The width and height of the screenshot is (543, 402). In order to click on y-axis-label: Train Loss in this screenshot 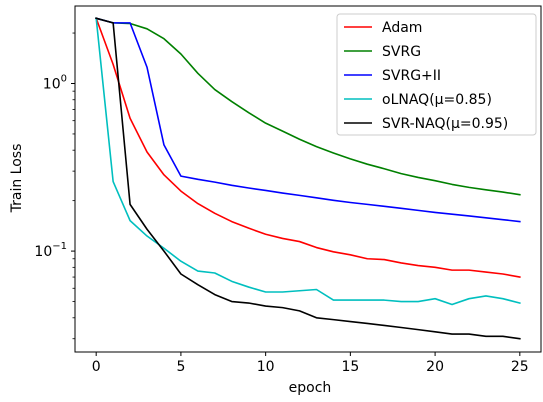, I will do `click(17, 179)`.